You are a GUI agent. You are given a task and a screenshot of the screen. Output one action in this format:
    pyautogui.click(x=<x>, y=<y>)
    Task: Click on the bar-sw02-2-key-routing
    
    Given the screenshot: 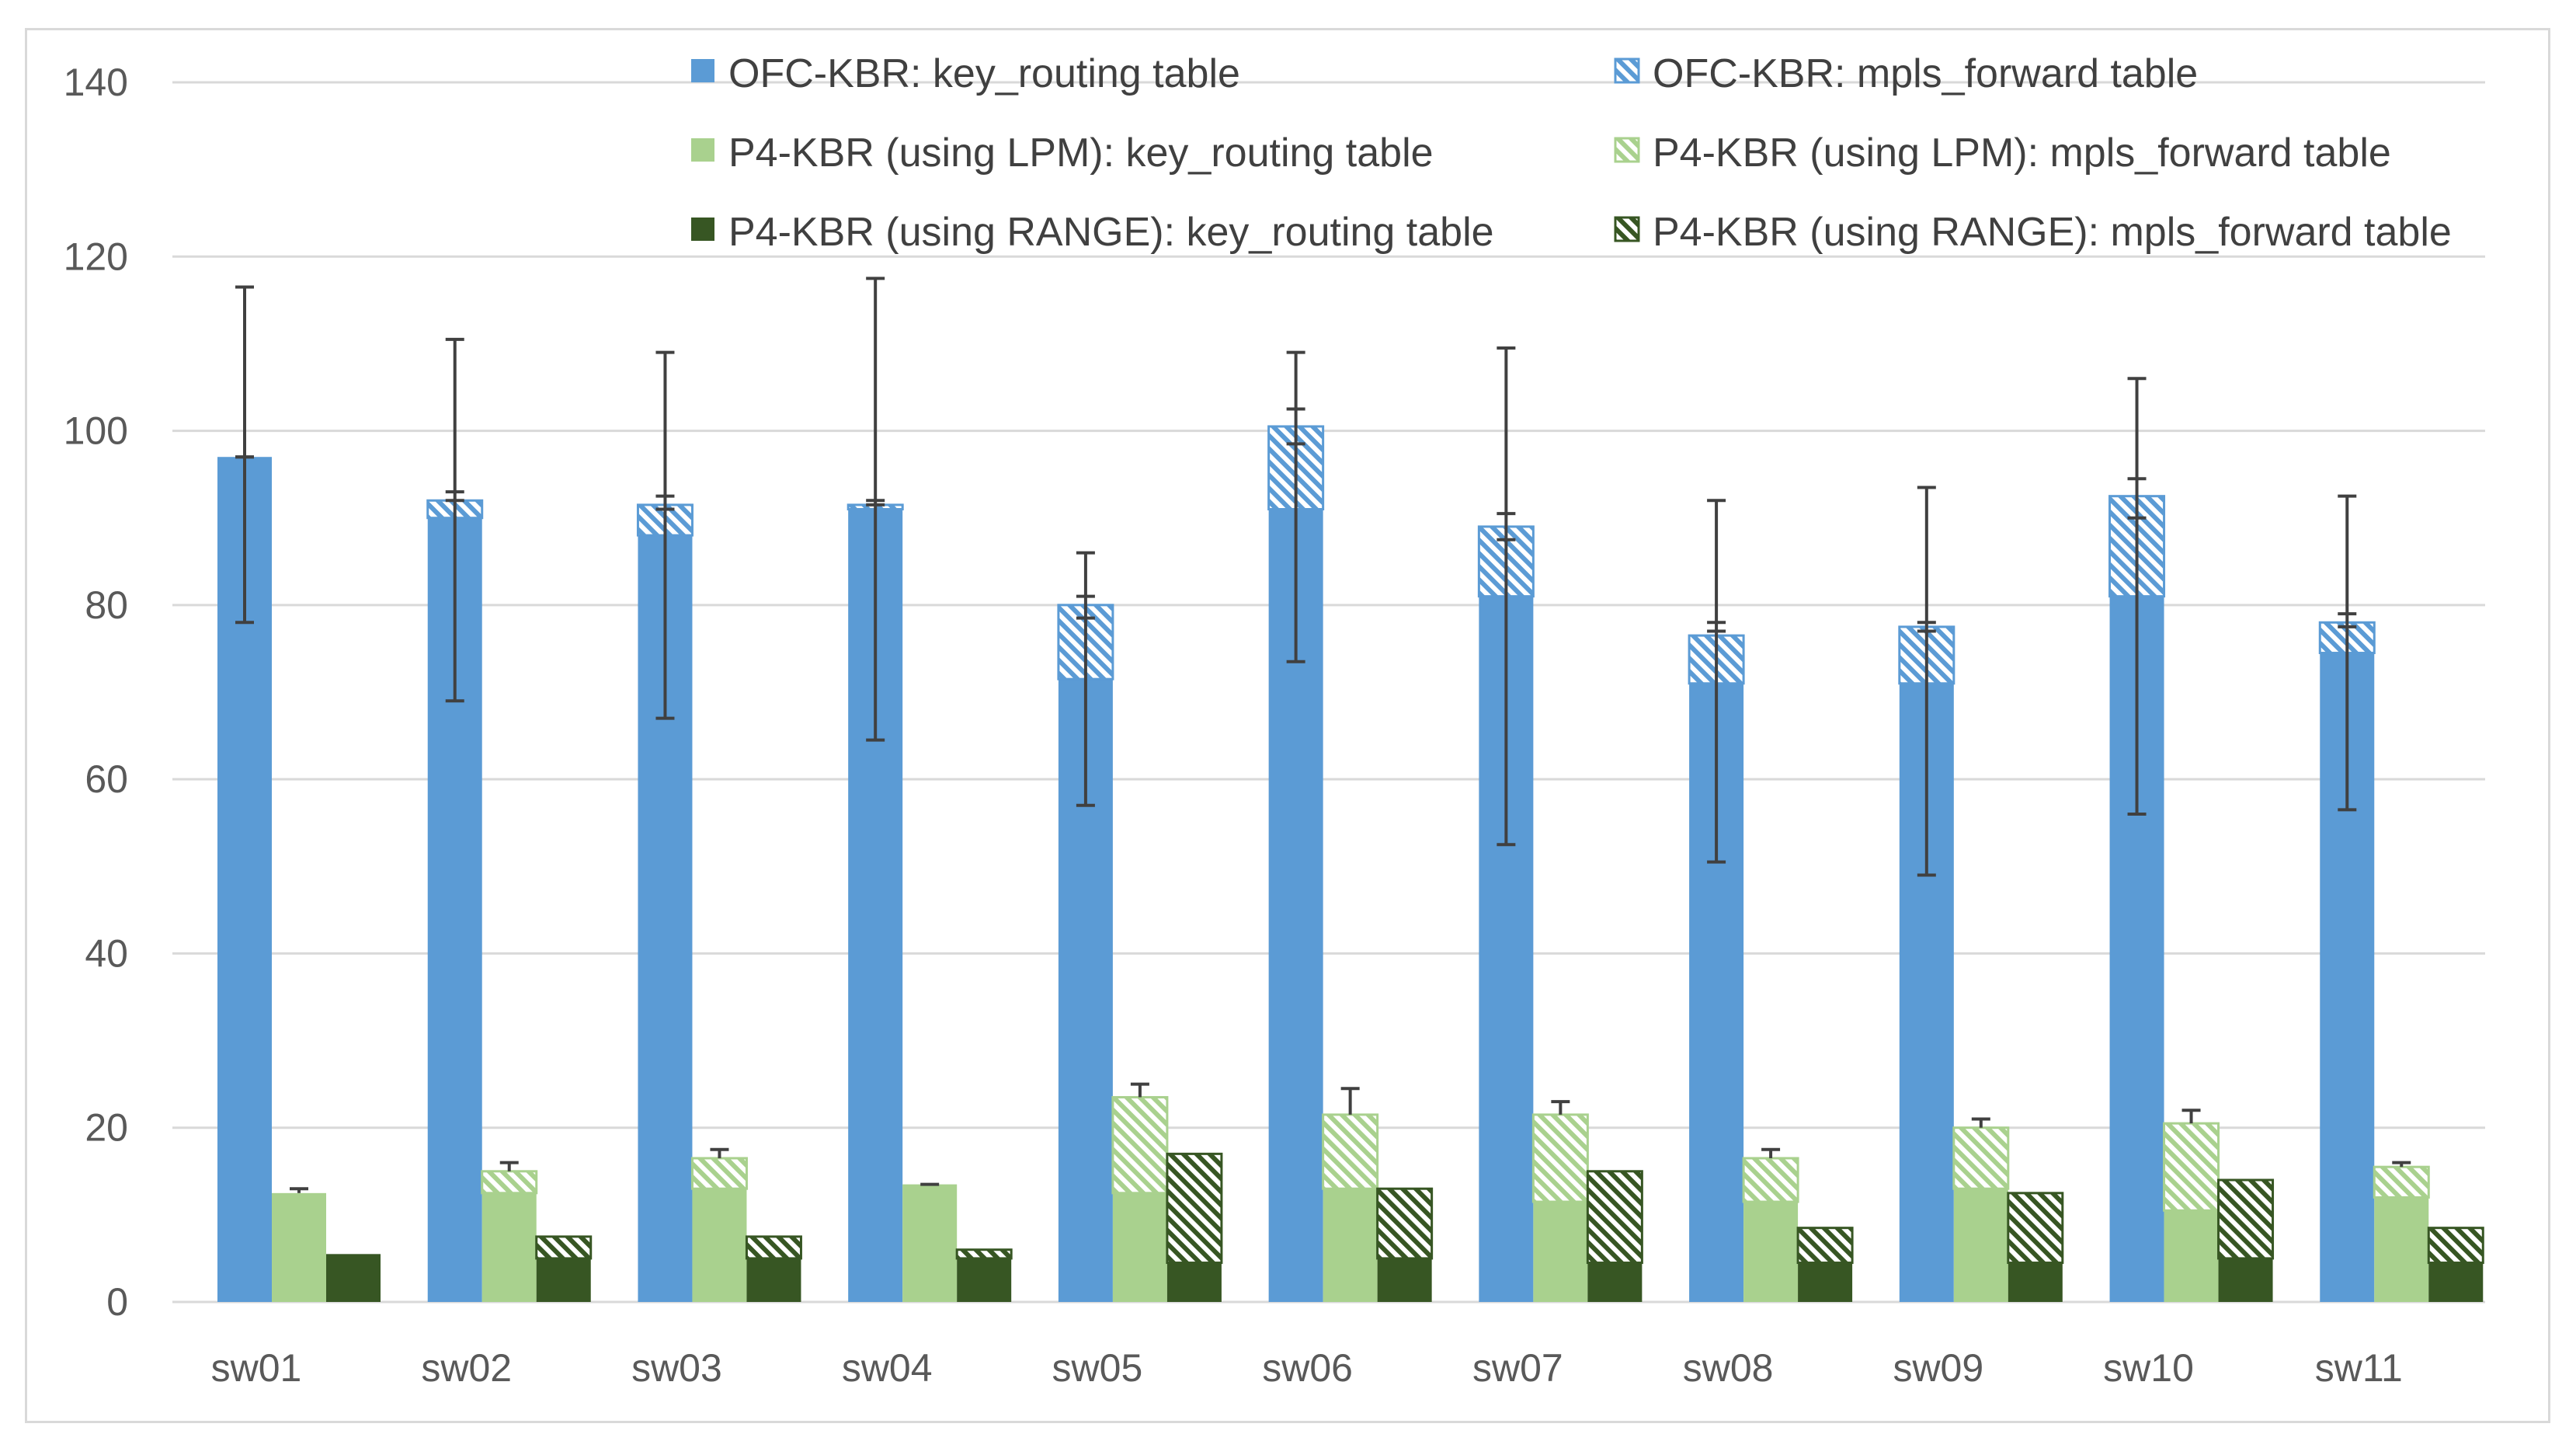 What is the action you would take?
    pyautogui.click(x=563, y=1280)
    